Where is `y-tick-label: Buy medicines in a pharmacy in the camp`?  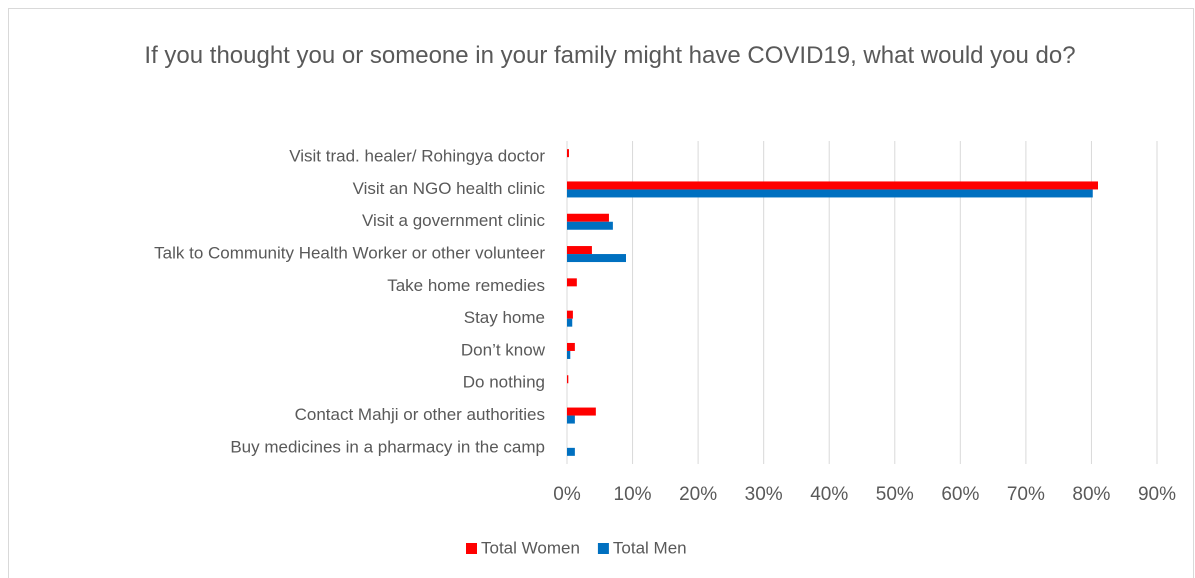
y-tick-label: Buy medicines in a pharmacy in the camp is located at coordinates (387, 446).